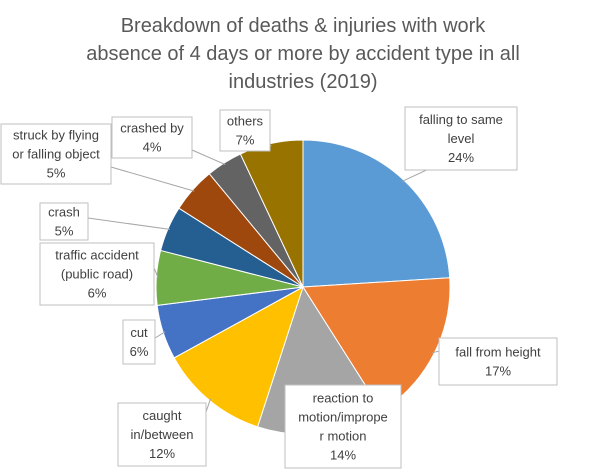 This screenshot has height=472, width=606. I want to click on data-label-text-5-1: (public road), so click(97, 274).